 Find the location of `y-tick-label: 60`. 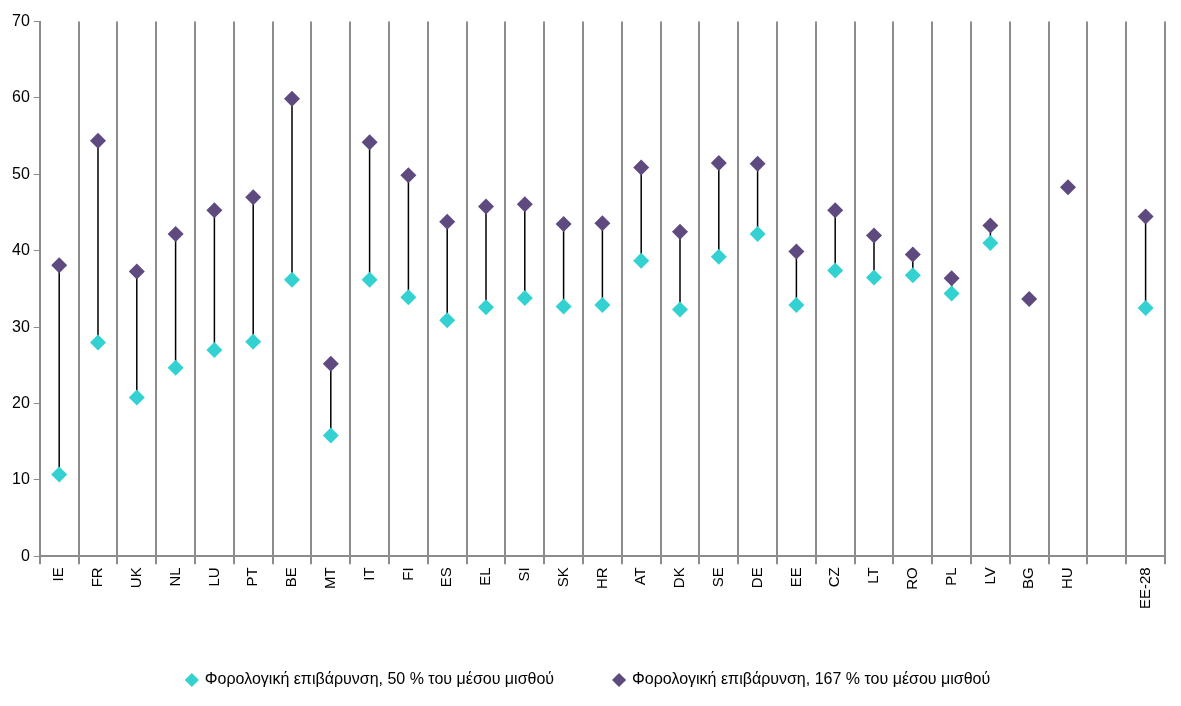

y-tick-label: 60 is located at coordinates (21, 97).